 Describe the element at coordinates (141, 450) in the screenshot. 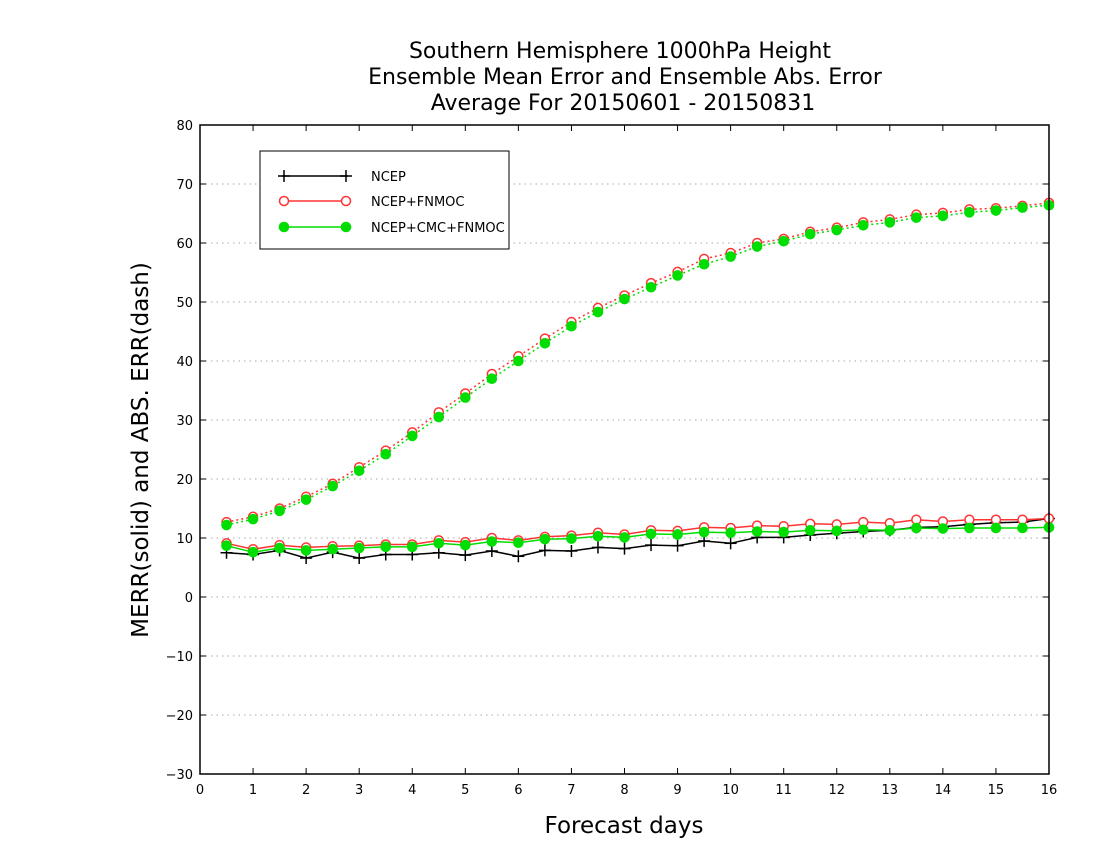

I see `y-axis-label: MERR(solid) and ABS. ERR(dash)` at that location.